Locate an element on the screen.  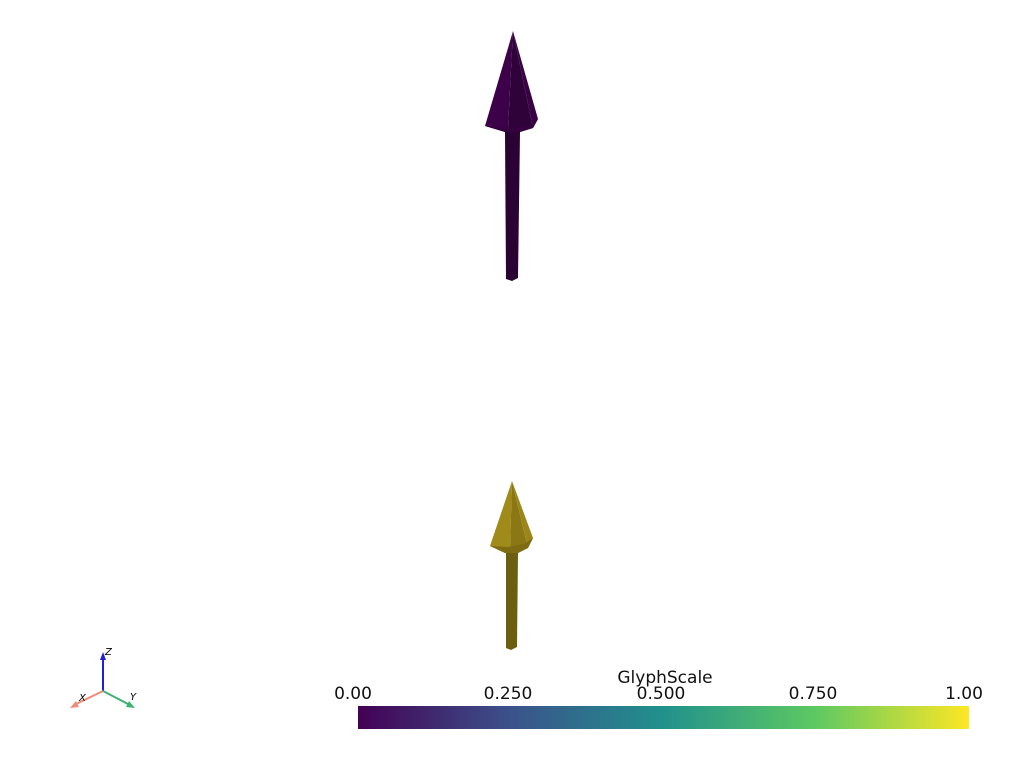
y-axis-arrowhead is located at coordinates (130, 704).